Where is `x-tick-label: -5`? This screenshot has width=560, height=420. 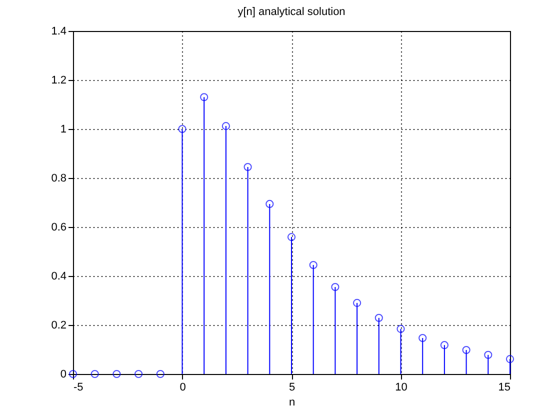
x-tick-label: -5 is located at coordinates (79, 388).